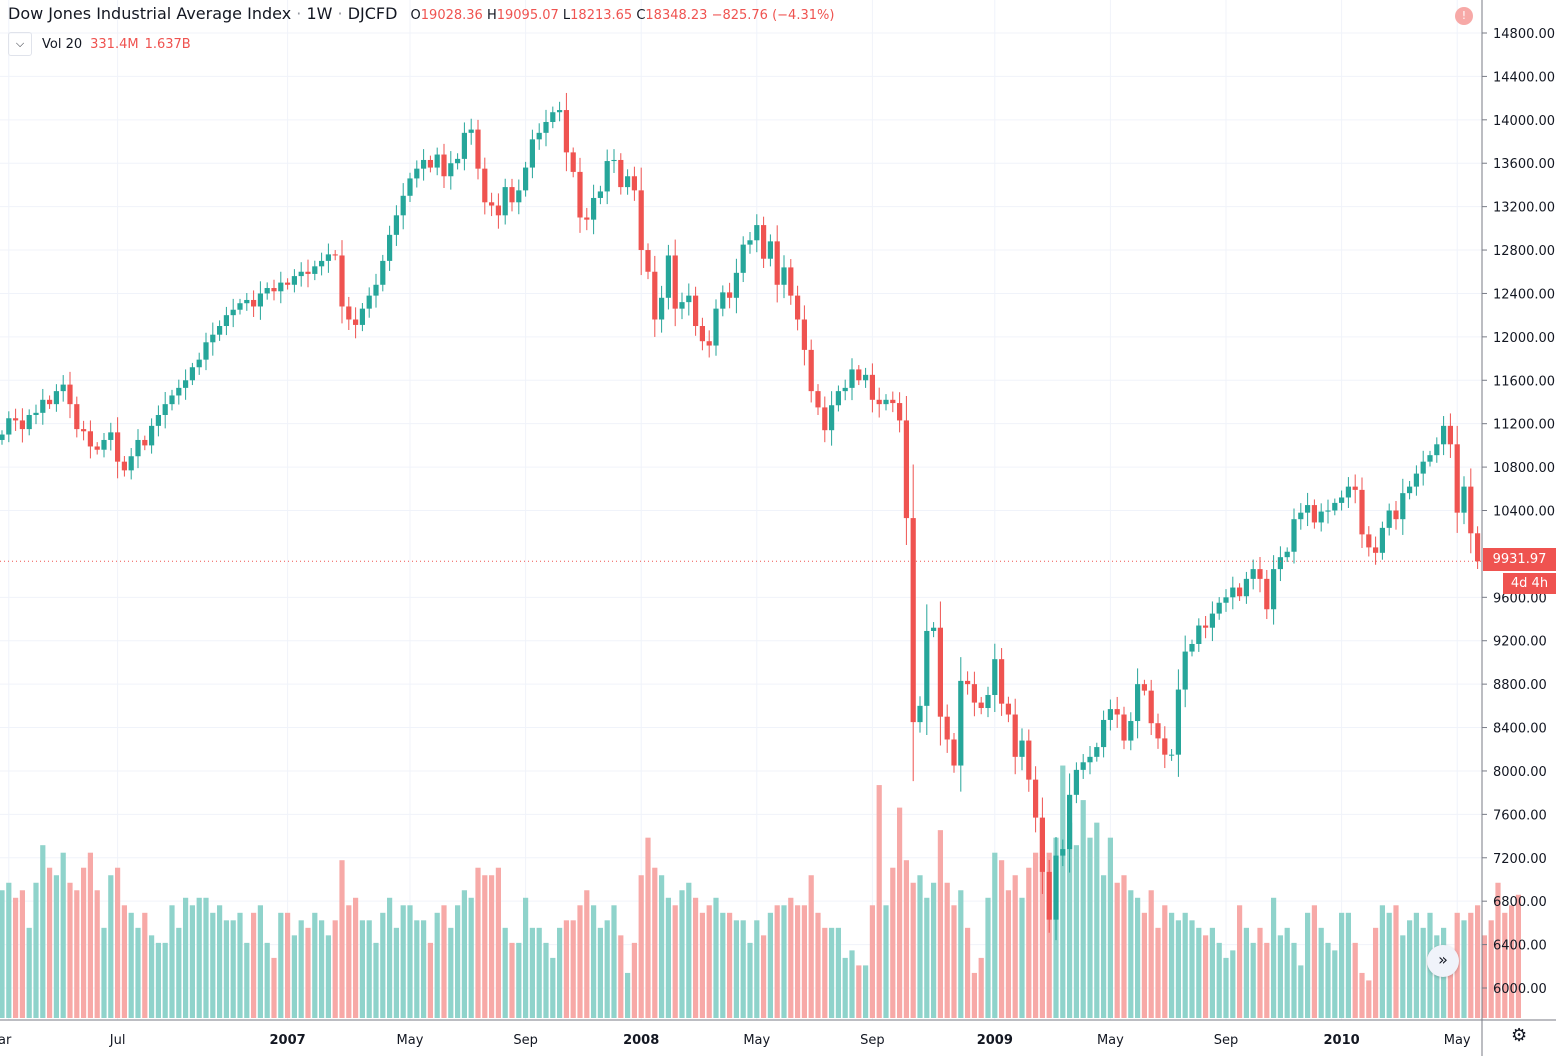 The width and height of the screenshot is (1556, 1056). What do you see at coordinates (319, 13) in the screenshot?
I see `interval: 1W` at bounding box center [319, 13].